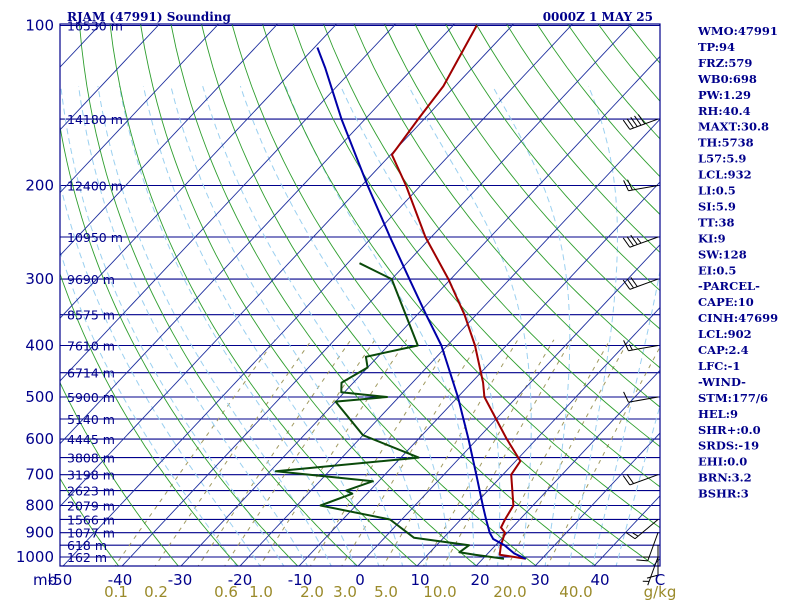 Image resolution: width=800 pixels, height=600 pixels. What do you see at coordinates (727, 79) in the screenshot?
I see `index-line: WB0:698` at bounding box center [727, 79].